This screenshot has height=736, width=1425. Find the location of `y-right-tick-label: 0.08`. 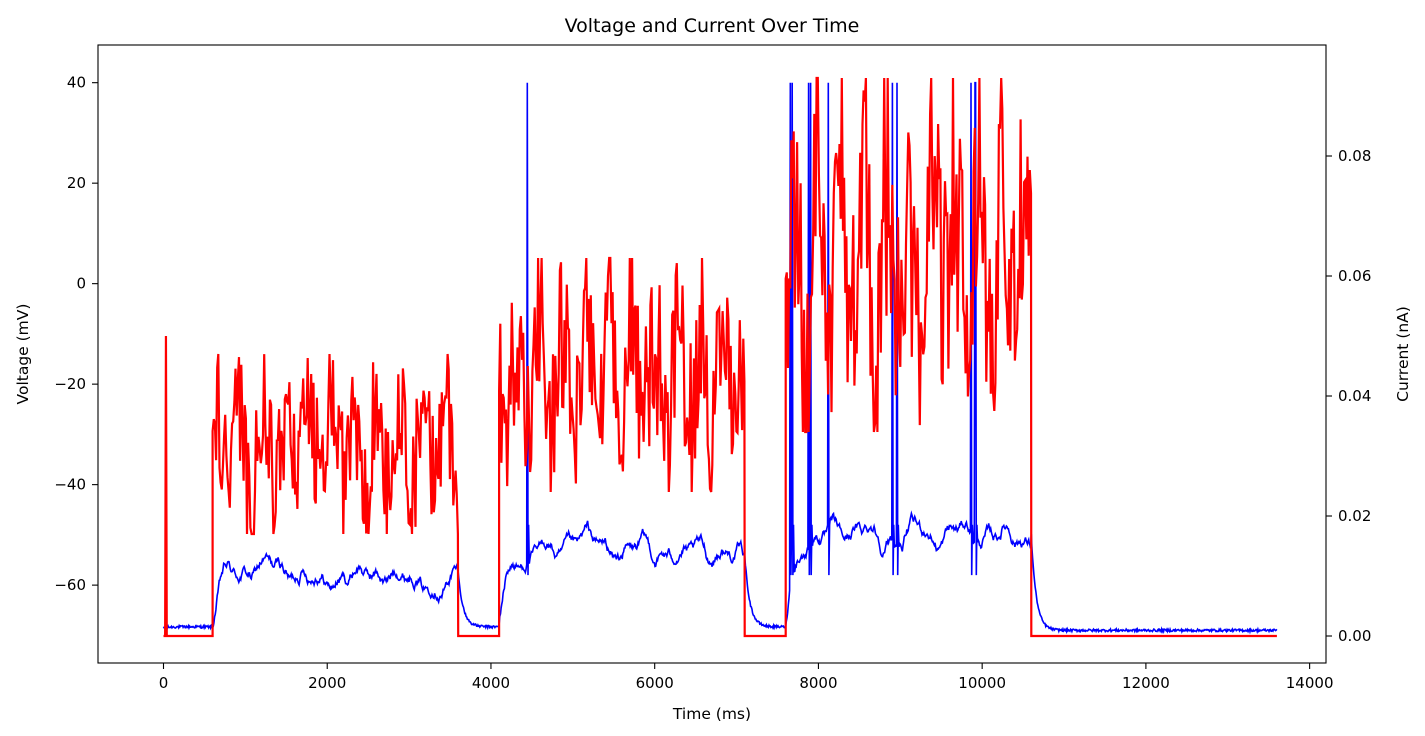

y-right-tick-label: 0.08 is located at coordinates (1354, 156).